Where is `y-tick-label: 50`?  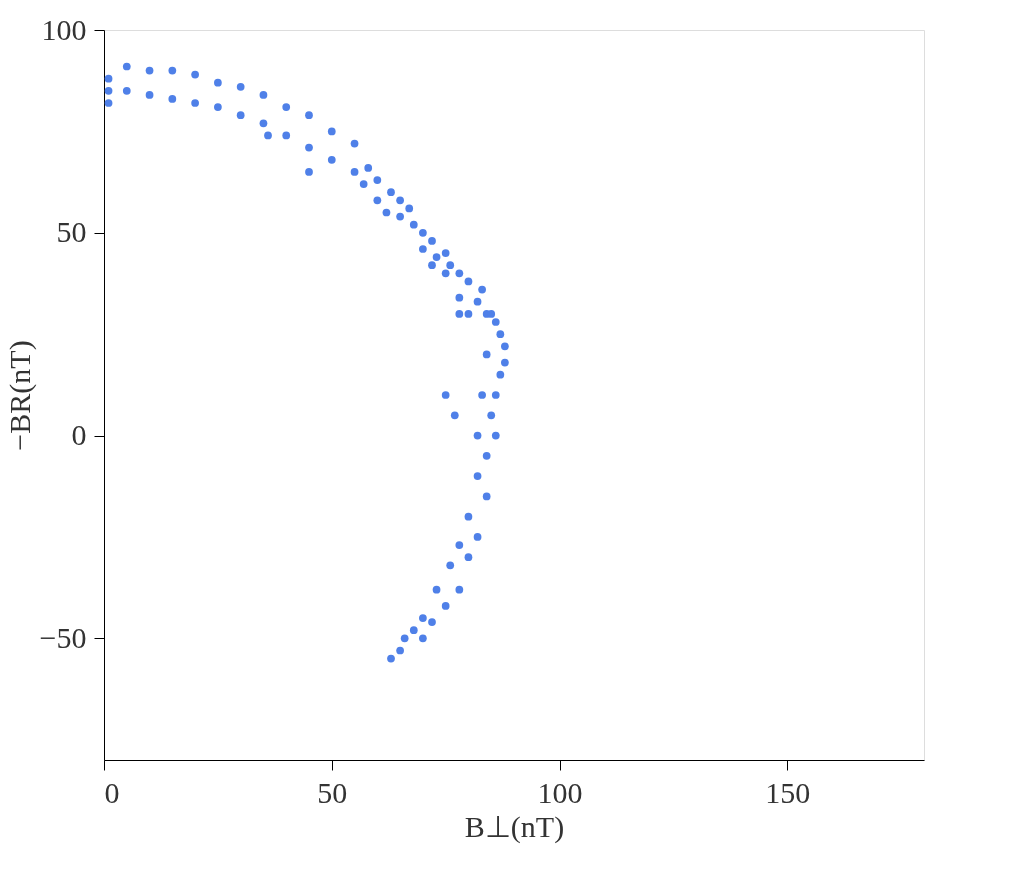 y-tick-label: 50 is located at coordinates (71, 232).